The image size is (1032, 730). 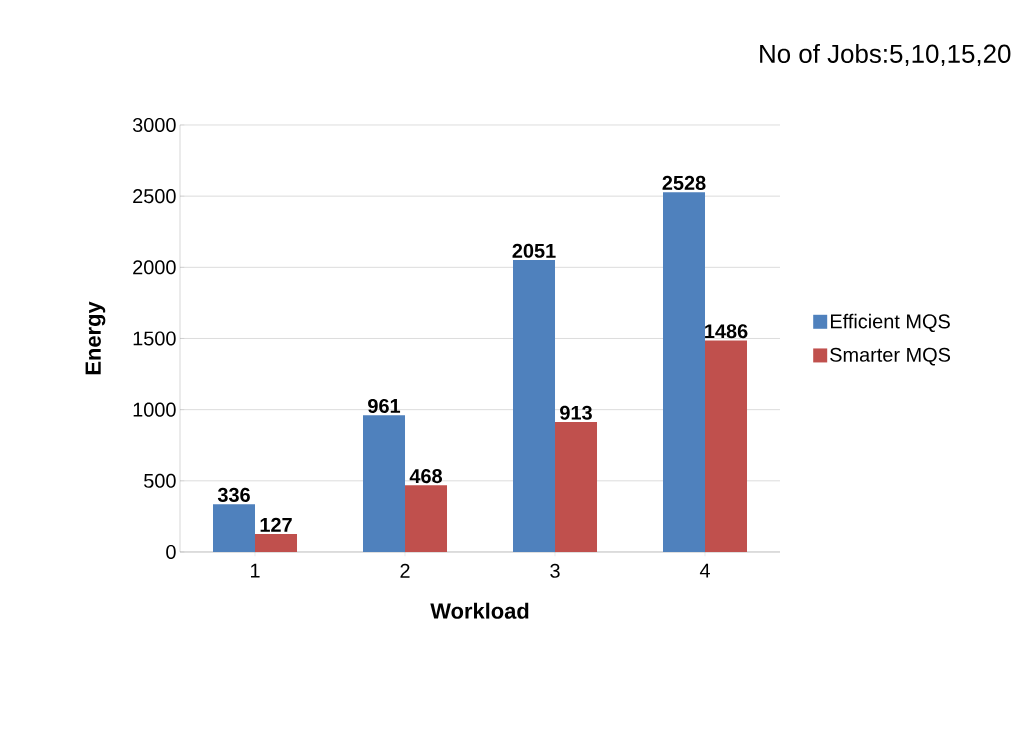 What do you see at coordinates (890, 356) in the screenshot?
I see `legend-label: Smarter MQS` at bounding box center [890, 356].